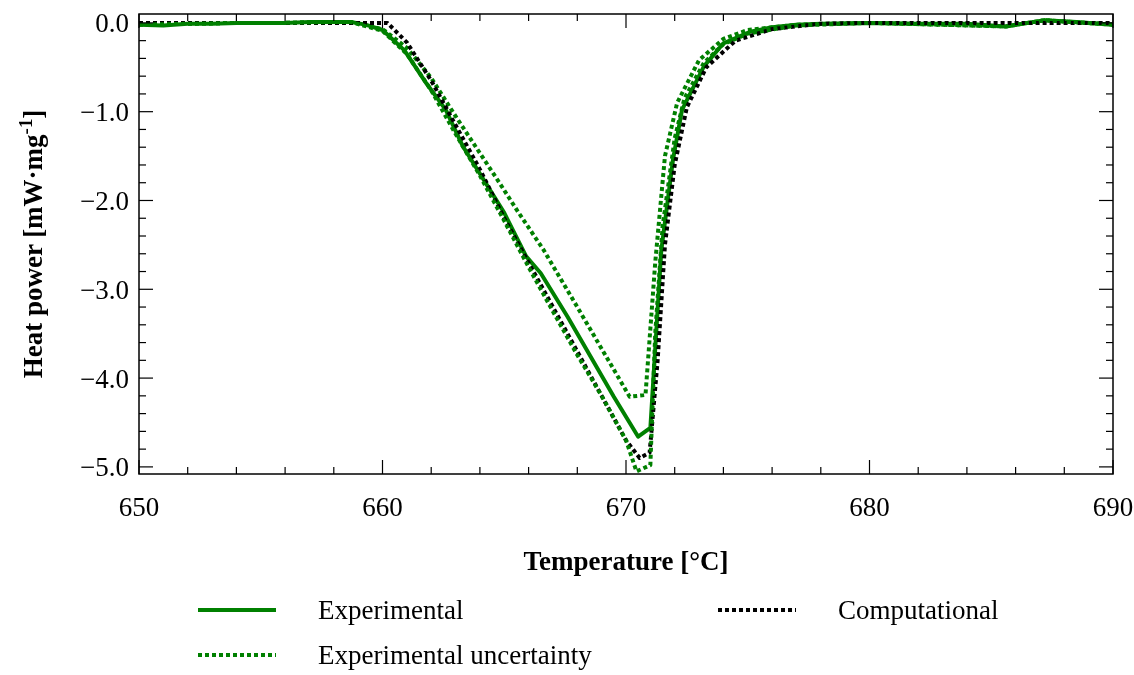  What do you see at coordinates (626, 561) in the screenshot?
I see `x-axis-title: Temperature [°C]` at bounding box center [626, 561].